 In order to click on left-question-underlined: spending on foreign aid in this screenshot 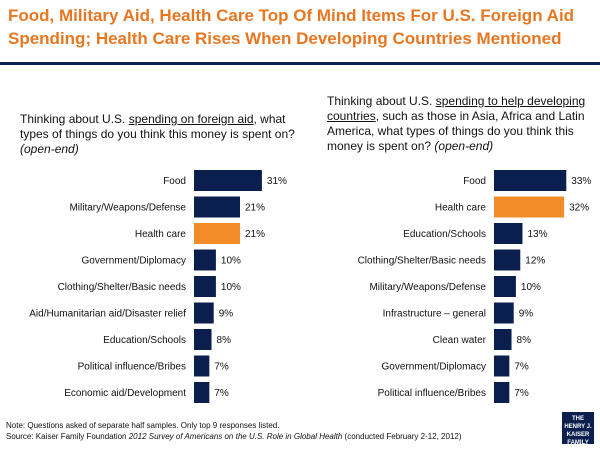, I will do `click(191, 119)`.